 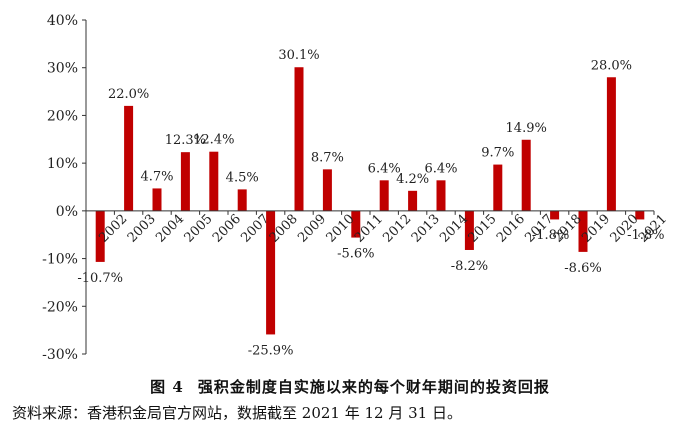 I want to click on x-tick-label-2016: 2016, so click(x=511, y=229).